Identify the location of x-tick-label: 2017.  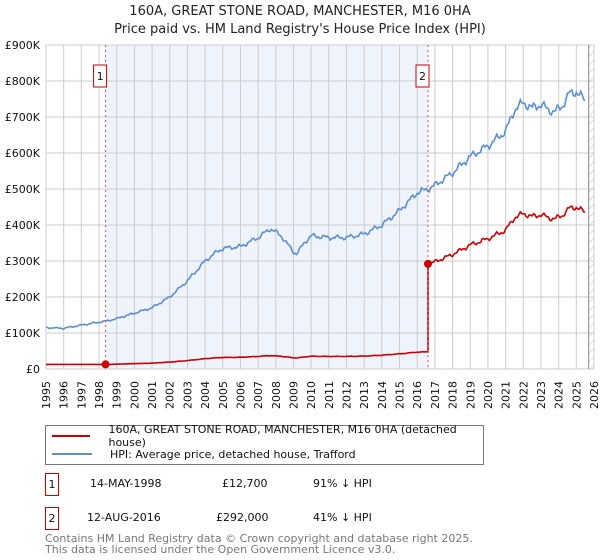
(435, 395).